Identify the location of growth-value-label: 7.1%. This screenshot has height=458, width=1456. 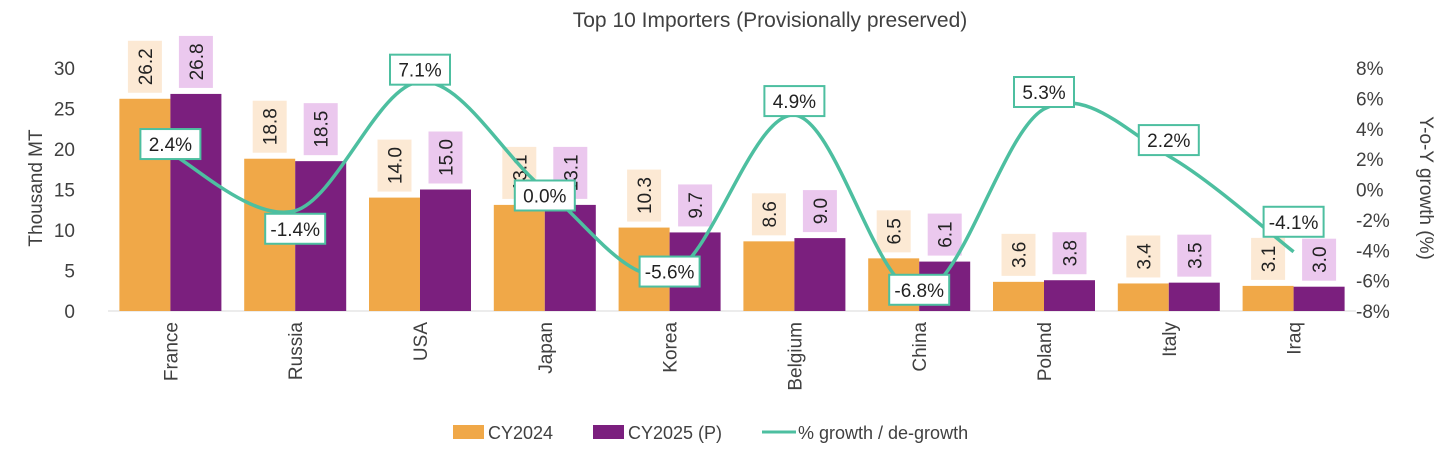
(419, 71).